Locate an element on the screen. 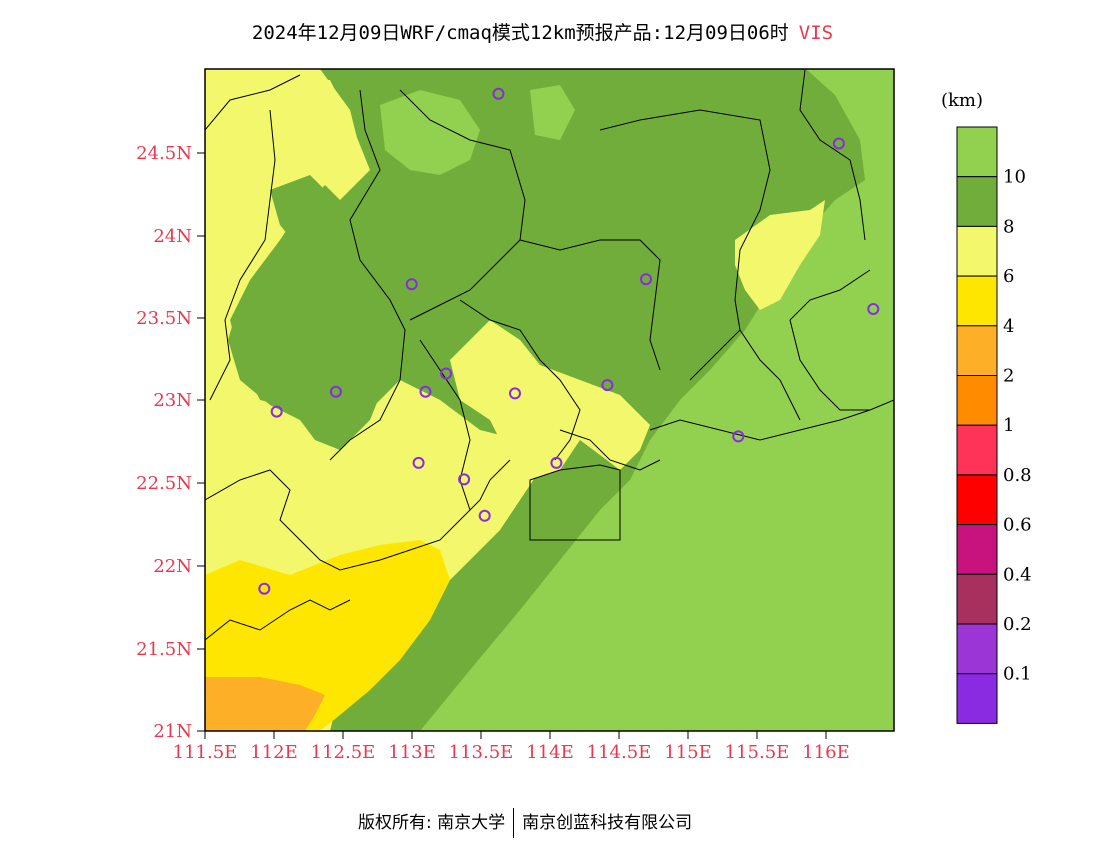 The height and width of the screenshot is (850, 1100). colorbar-label: 0.2 is located at coordinates (1017, 624).